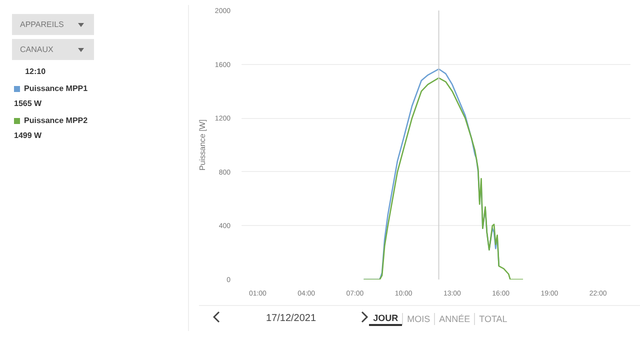  Describe the element at coordinates (56, 121) in the screenshot. I see `legend-label: Puissance MPP2` at that location.